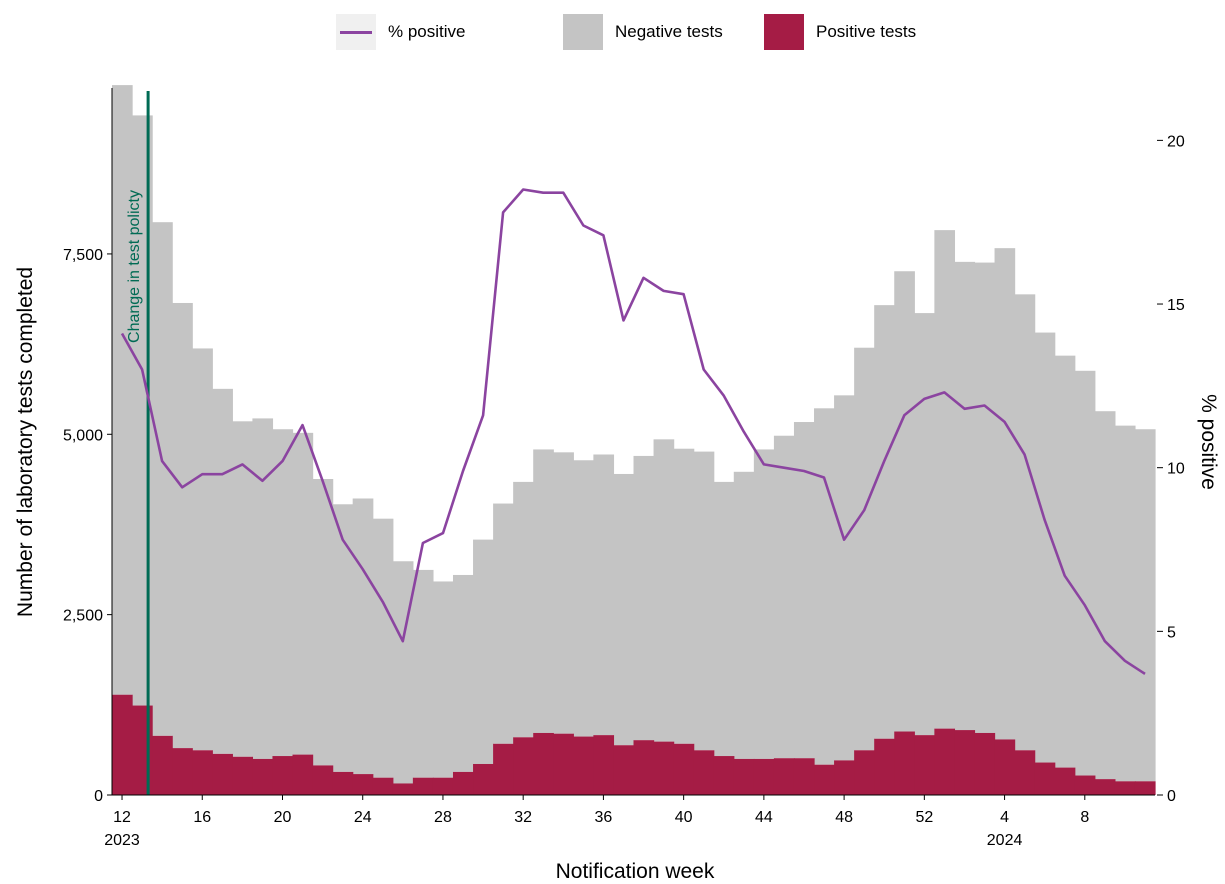 Image resolution: width=1225 pixels, height=884 pixels. What do you see at coordinates (1004, 817) in the screenshot?
I see `x-tick-label: 4` at bounding box center [1004, 817].